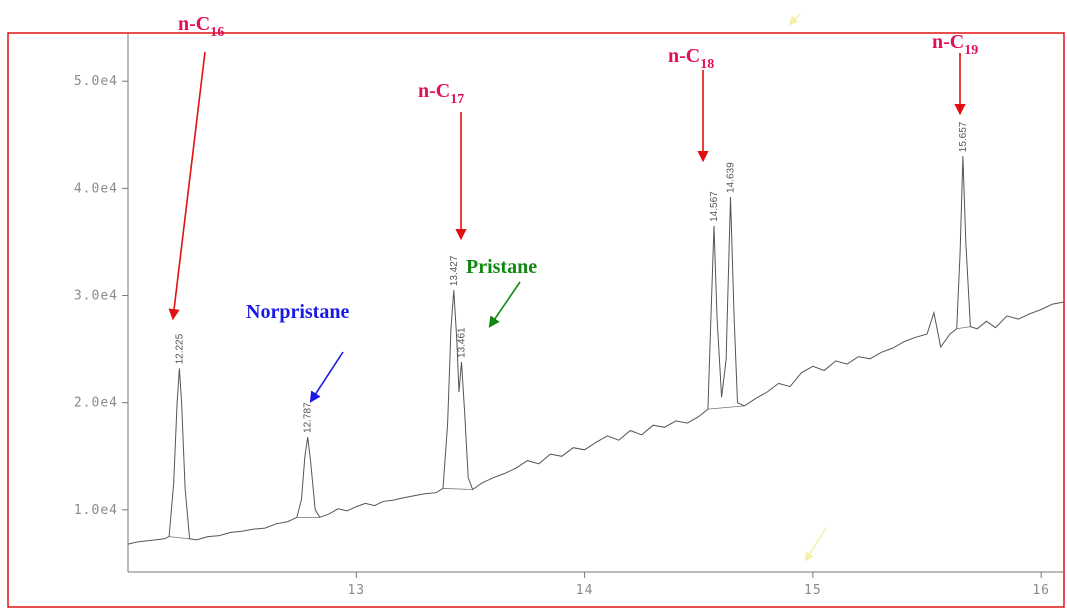 Image resolution: width=1067 pixels, height=610 pixels. What do you see at coordinates (454, 270) in the screenshot?
I see `peak-label-2: 13.427` at bounding box center [454, 270].